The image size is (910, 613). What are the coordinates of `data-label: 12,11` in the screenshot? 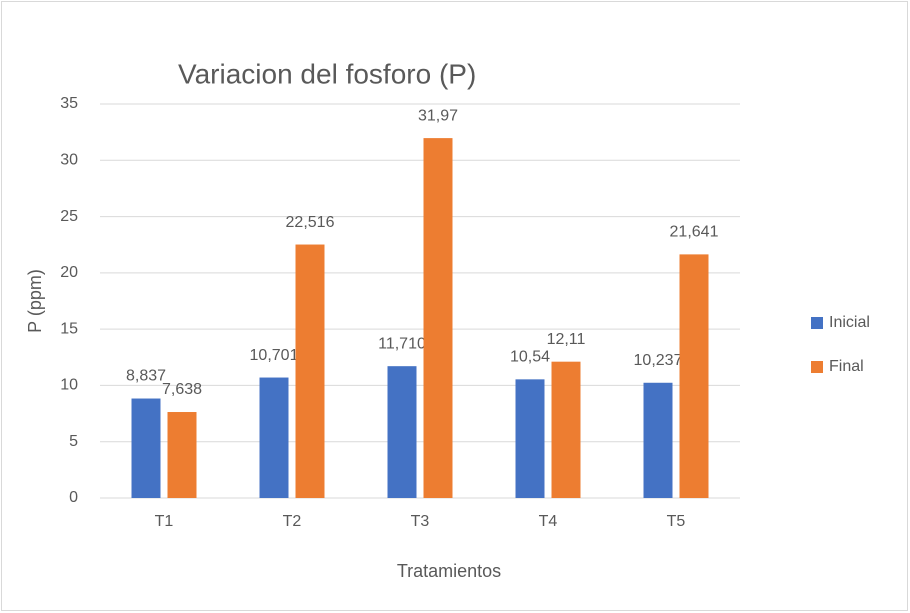 It's located at (566, 339).